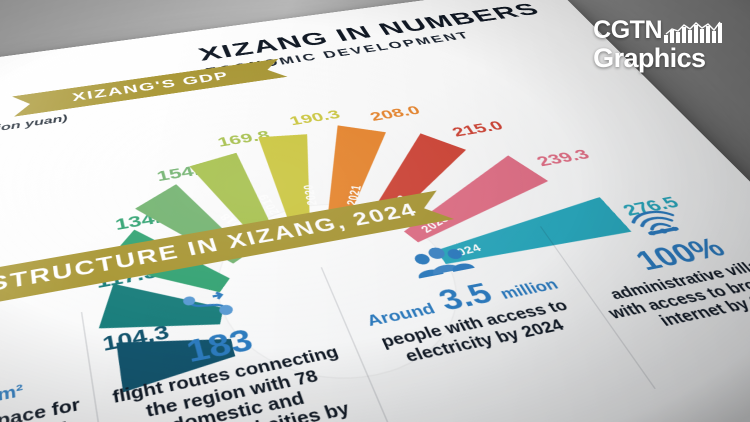  What do you see at coordinates (315, 118) in the screenshot?
I see `chart-segment-value-label: 190.3` at bounding box center [315, 118].